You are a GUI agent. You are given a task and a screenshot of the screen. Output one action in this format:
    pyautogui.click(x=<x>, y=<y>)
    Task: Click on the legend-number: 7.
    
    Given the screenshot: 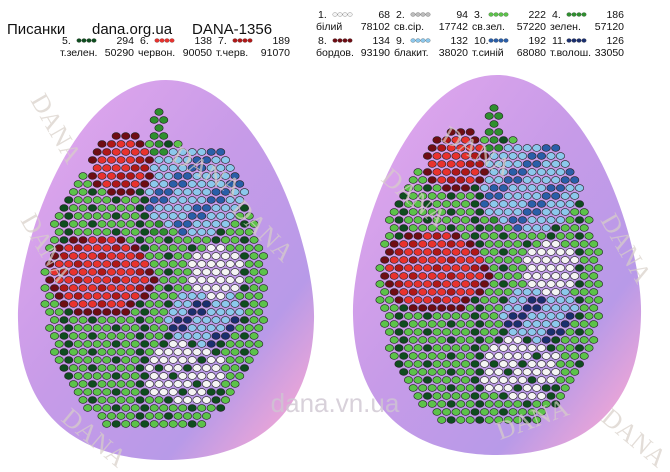 What is the action you would take?
    pyautogui.click(x=222, y=41)
    